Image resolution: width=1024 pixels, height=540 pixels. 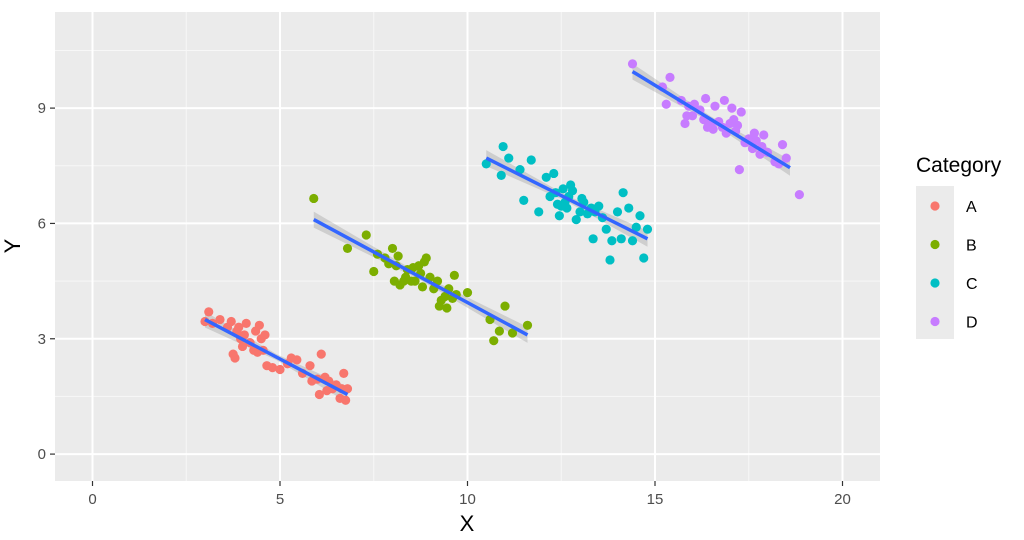 I want to click on legend-title: Category, so click(x=959, y=165).